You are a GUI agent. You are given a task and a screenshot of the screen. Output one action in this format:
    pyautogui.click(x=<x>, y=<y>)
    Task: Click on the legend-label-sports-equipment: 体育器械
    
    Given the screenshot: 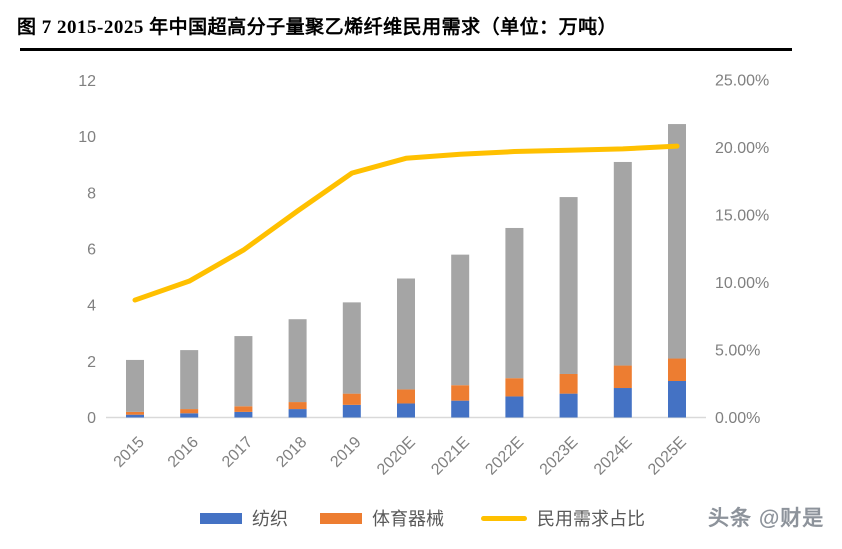 What is the action you would take?
    pyautogui.click(x=408, y=519)
    